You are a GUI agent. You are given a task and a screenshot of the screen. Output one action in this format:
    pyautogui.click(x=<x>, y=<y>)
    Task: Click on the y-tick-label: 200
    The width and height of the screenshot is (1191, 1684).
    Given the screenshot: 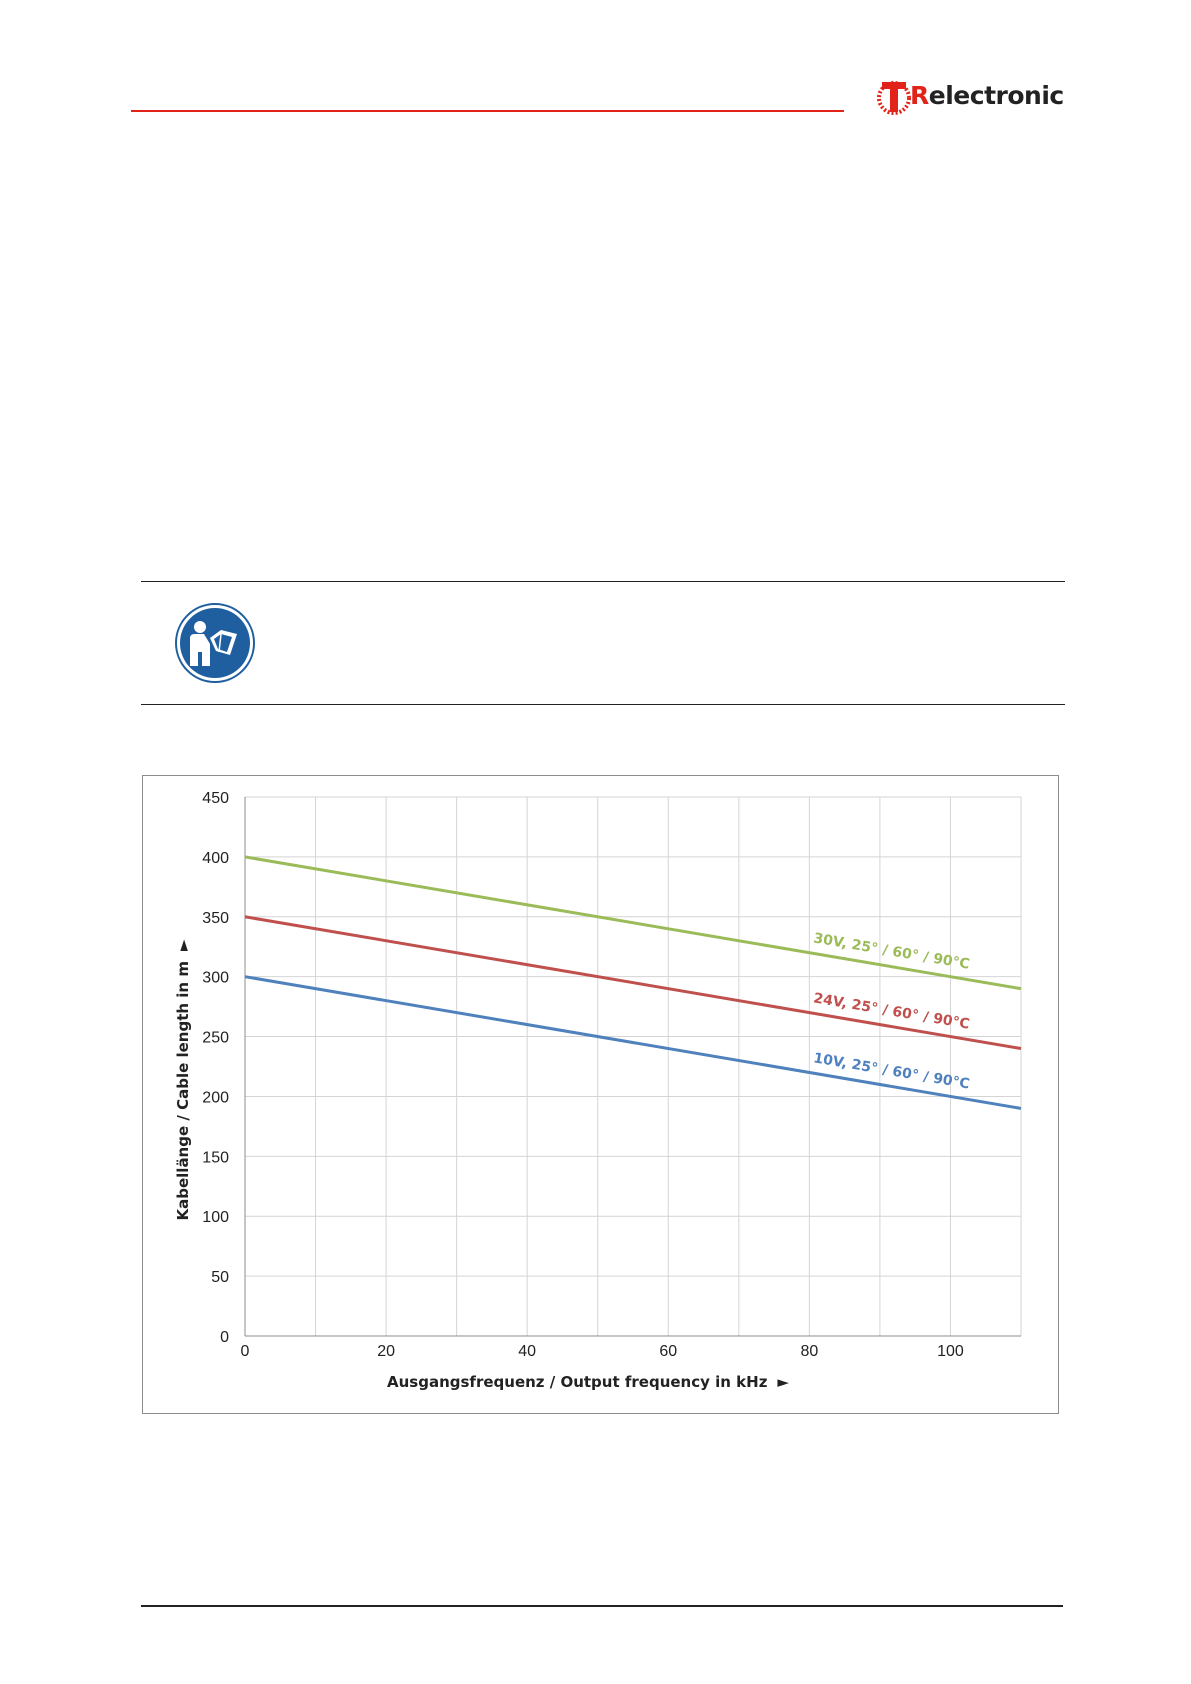 What is the action you would take?
    pyautogui.click(x=215, y=1097)
    